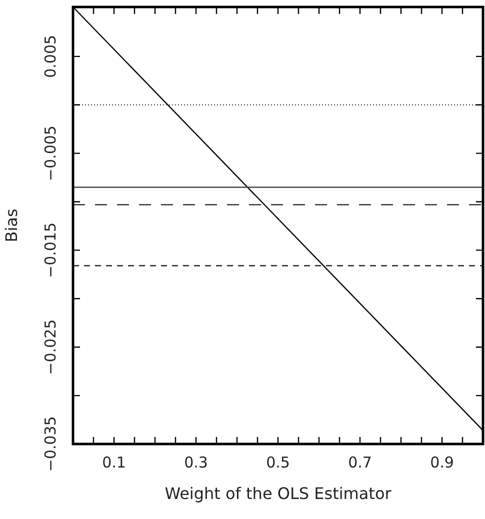  Describe the element at coordinates (360, 462) in the screenshot. I see `x-tick-label: 0.7` at that location.